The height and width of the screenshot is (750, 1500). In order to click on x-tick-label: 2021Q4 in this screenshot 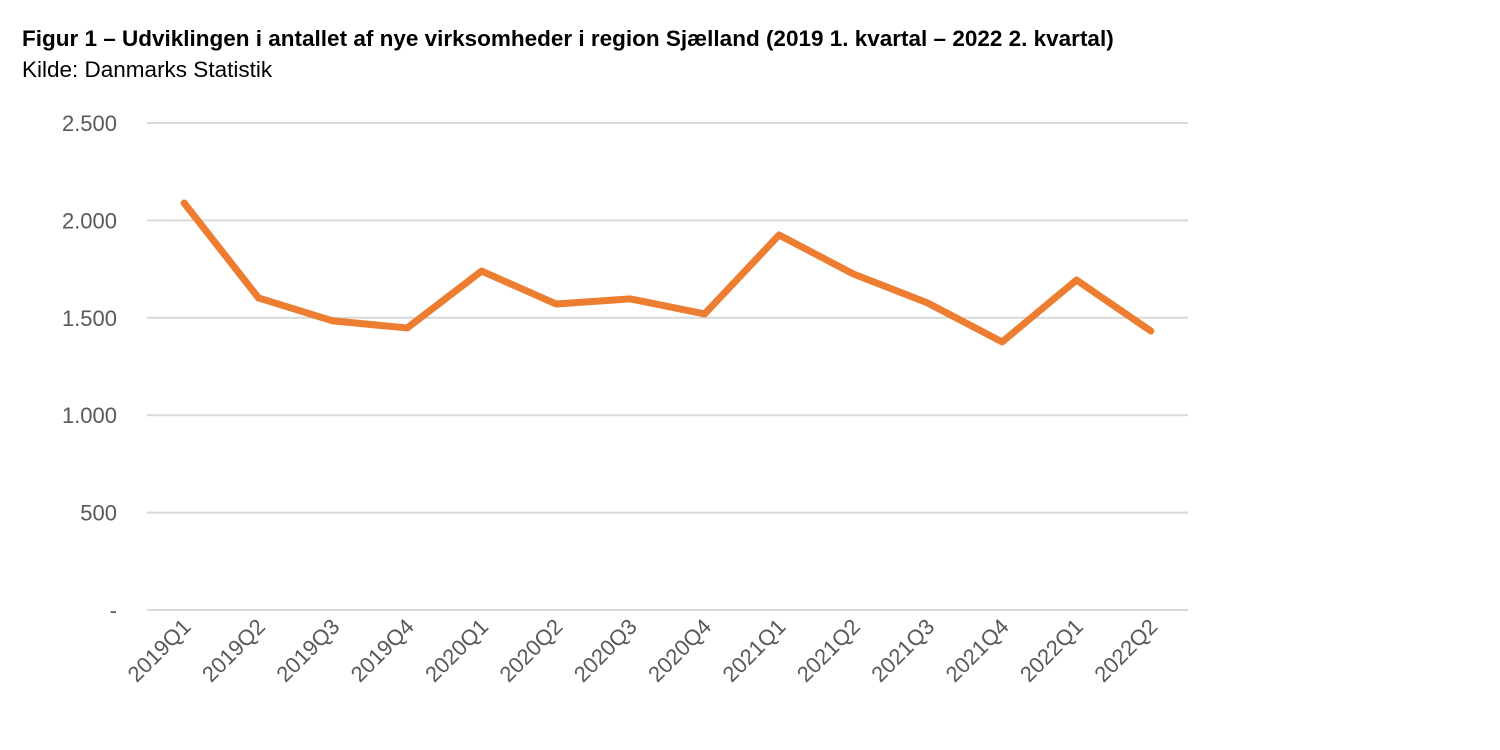, I will do `click(977, 650)`.